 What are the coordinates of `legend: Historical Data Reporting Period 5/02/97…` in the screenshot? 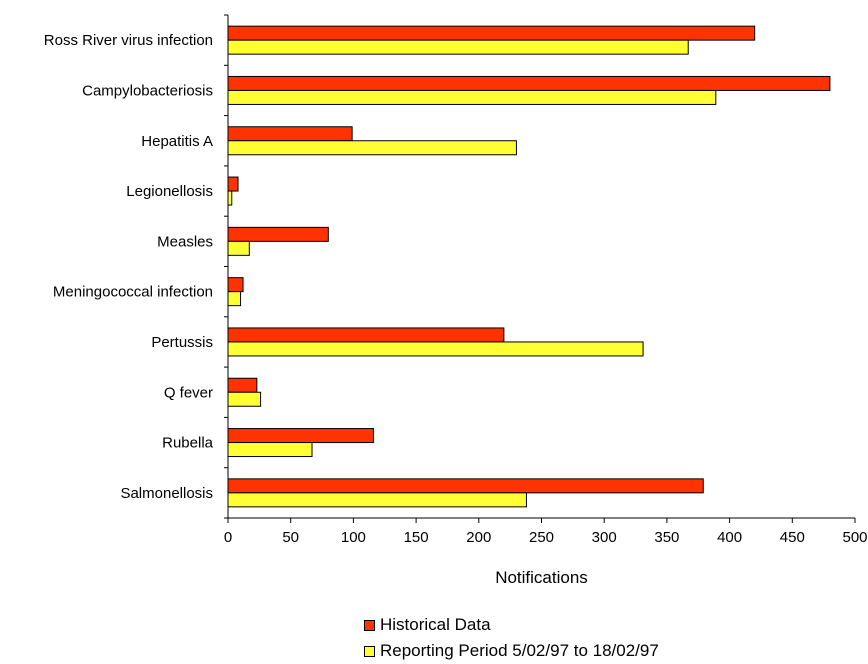 It's located at (511, 638).